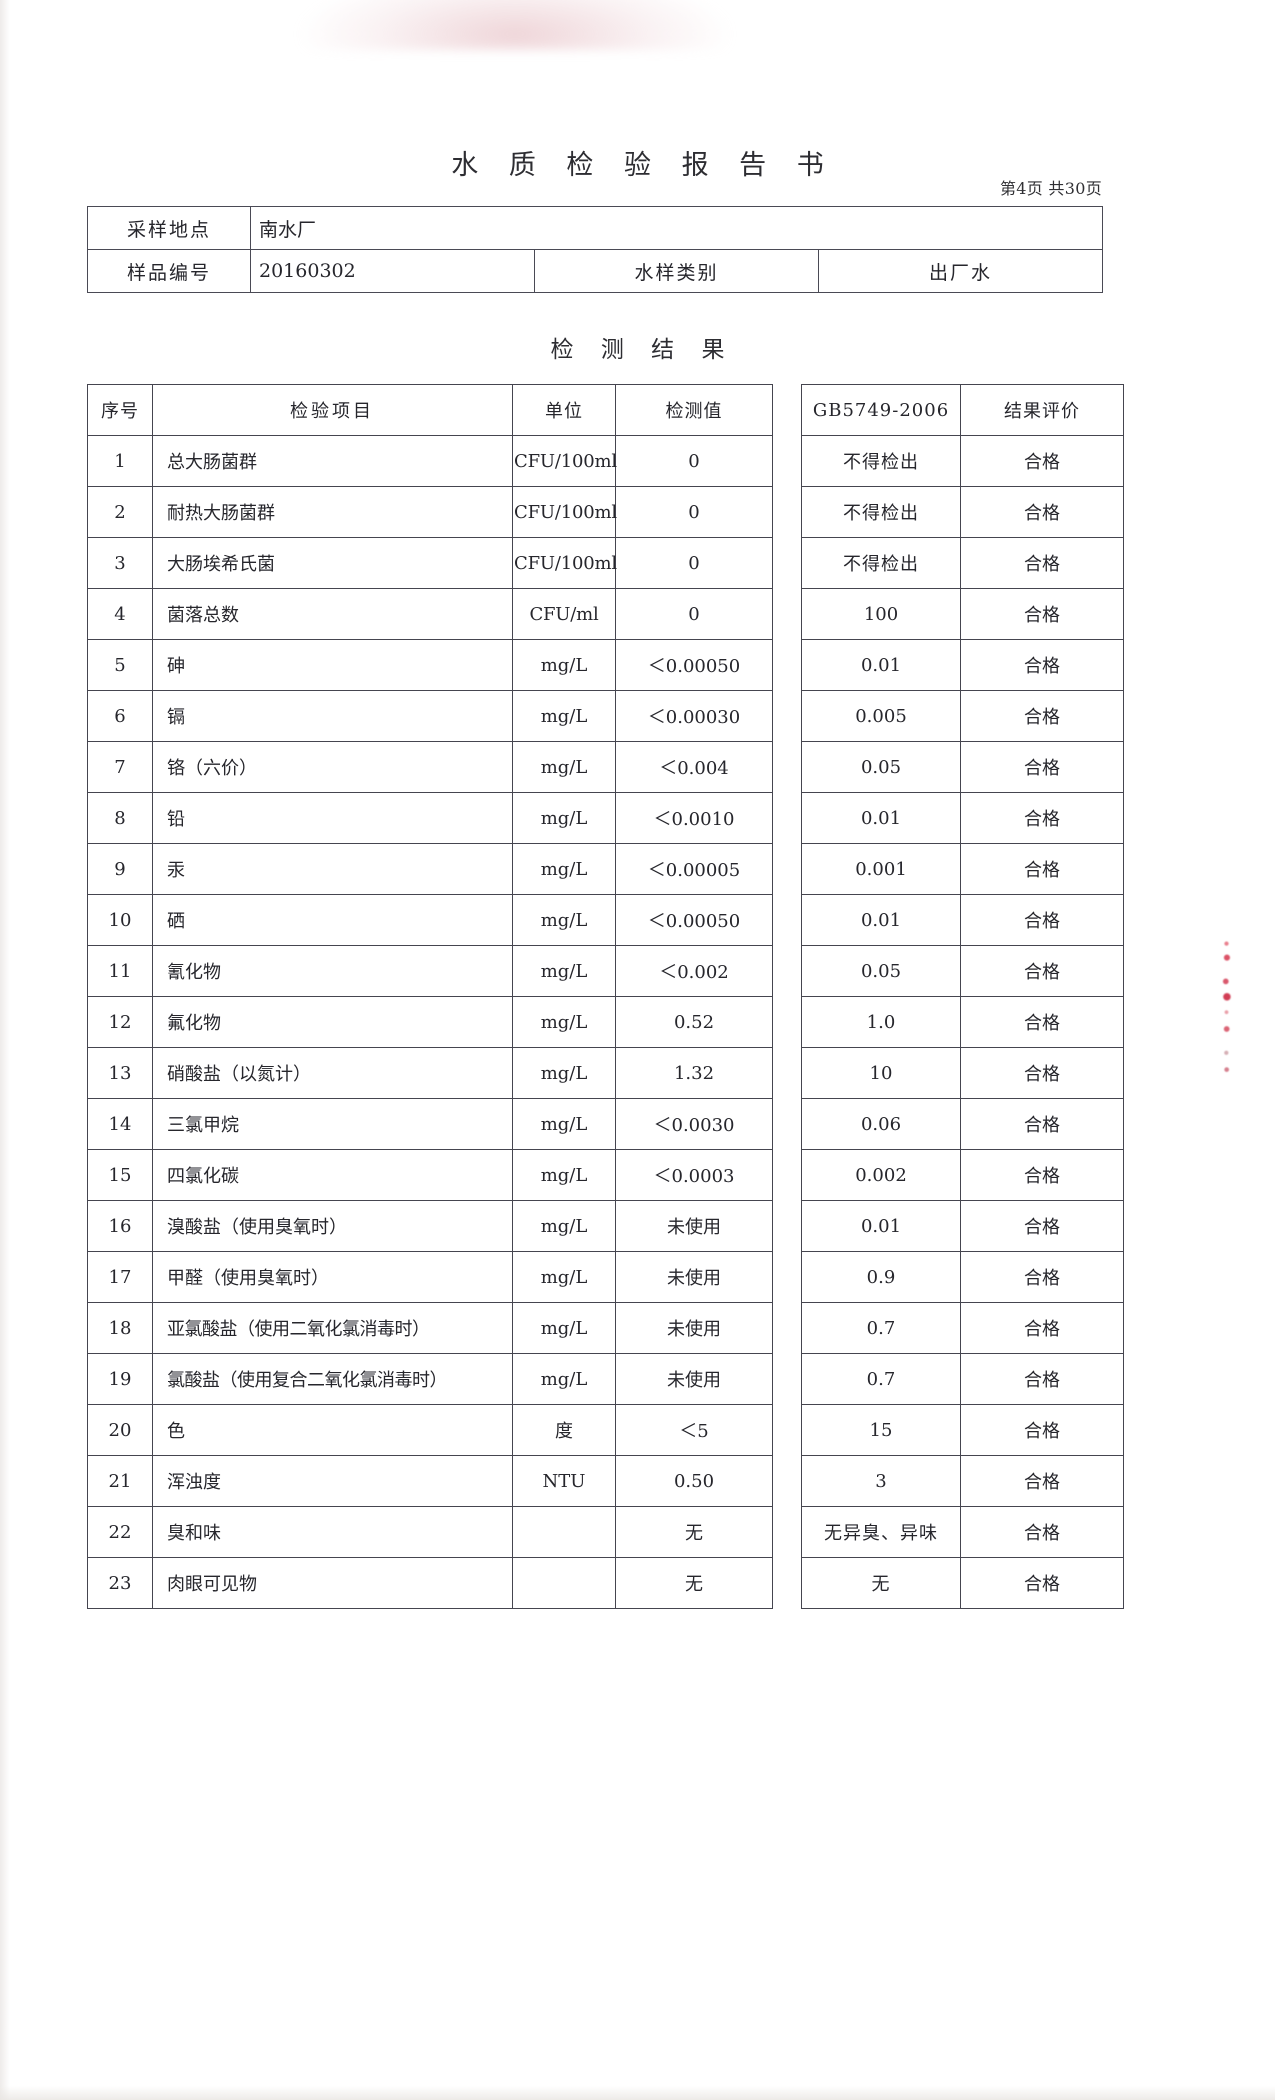 Image resolution: width=1275 pixels, height=2100 pixels. Describe the element at coordinates (694, 818) in the screenshot. I see `cell-value: ＜0.0010` at that location.